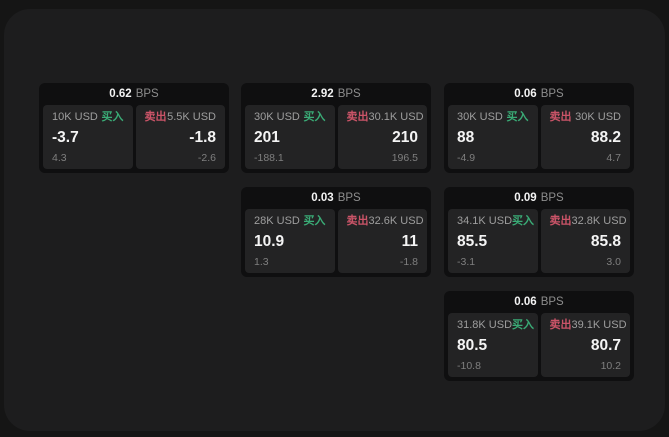  What do you see at coordinates (290, 241) in the screenshot?
I see `buy-tile: 28K USD 买入 10.9 1.3` at bounding box center [290, 241].